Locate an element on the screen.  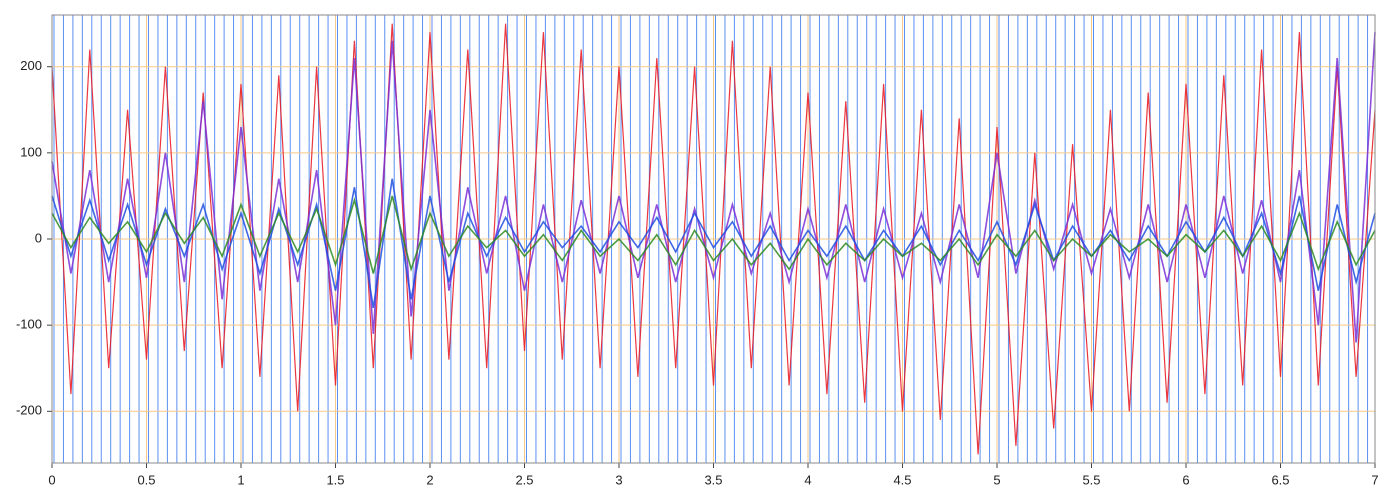
x-tick-label: 2 is located at coordinates (429, 479).